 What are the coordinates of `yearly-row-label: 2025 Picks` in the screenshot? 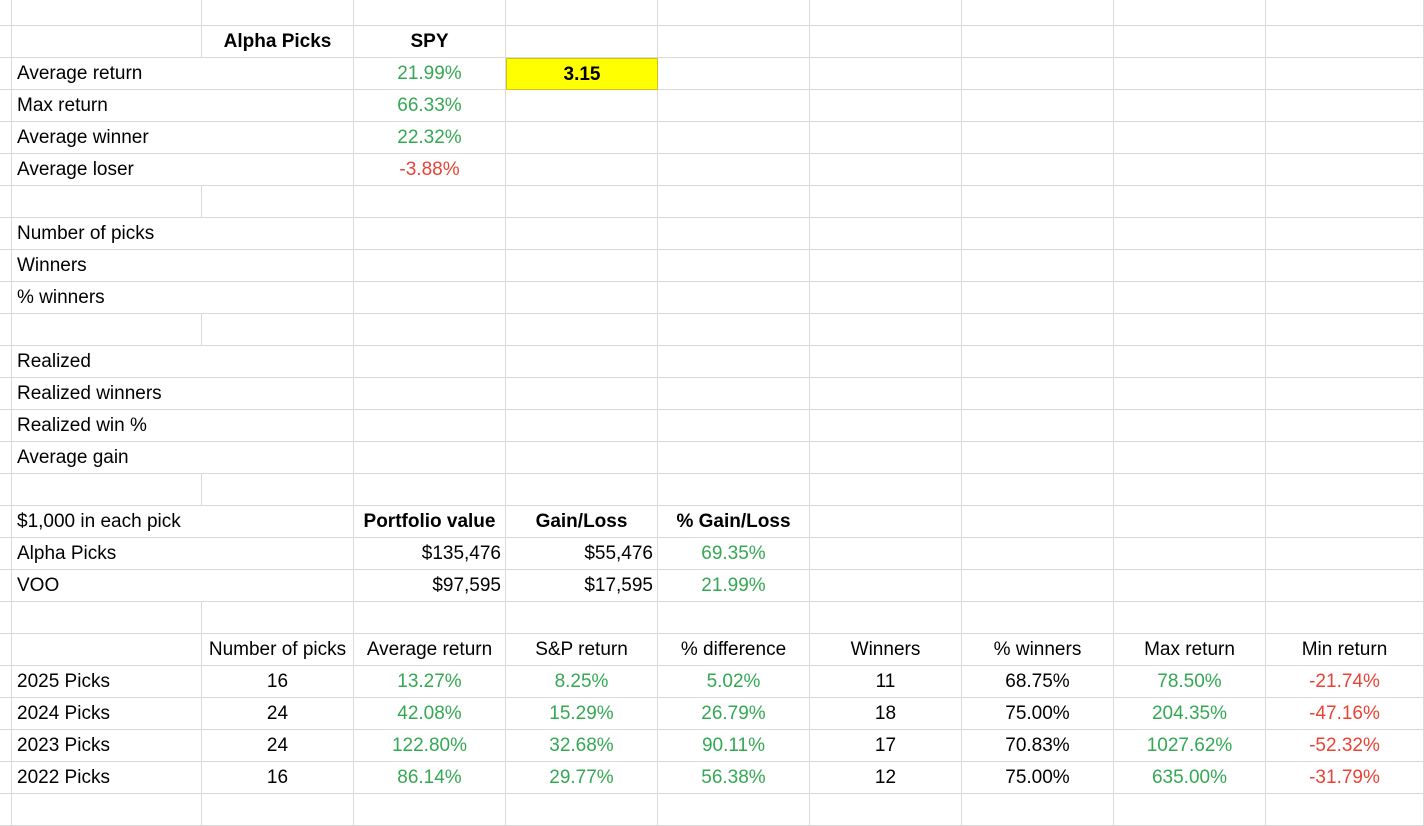 It's located at (107, 682).